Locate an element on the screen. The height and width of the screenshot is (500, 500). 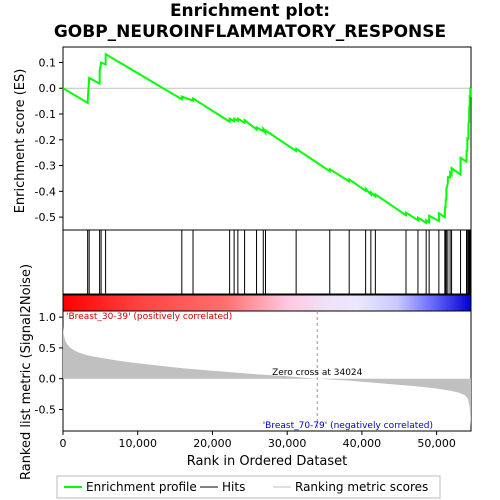
title-line-1: Enrichment plot: is located at coordinates (250, 11).